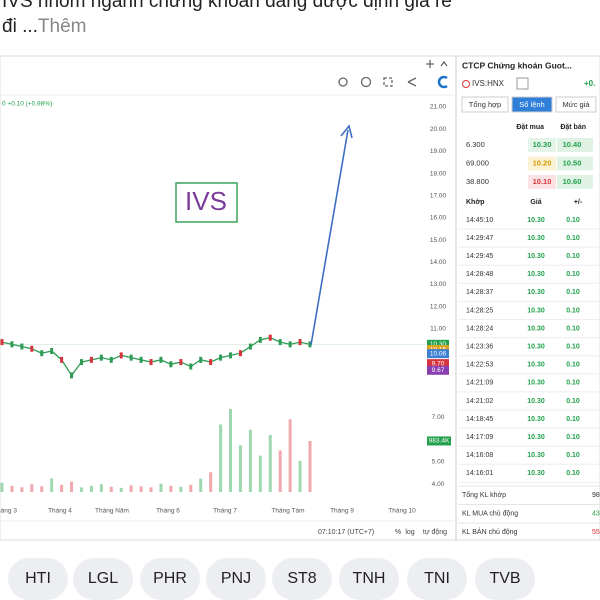 The width and height of the screenshot is (600, 600). I want to click on window-icons, so click(437, 64).